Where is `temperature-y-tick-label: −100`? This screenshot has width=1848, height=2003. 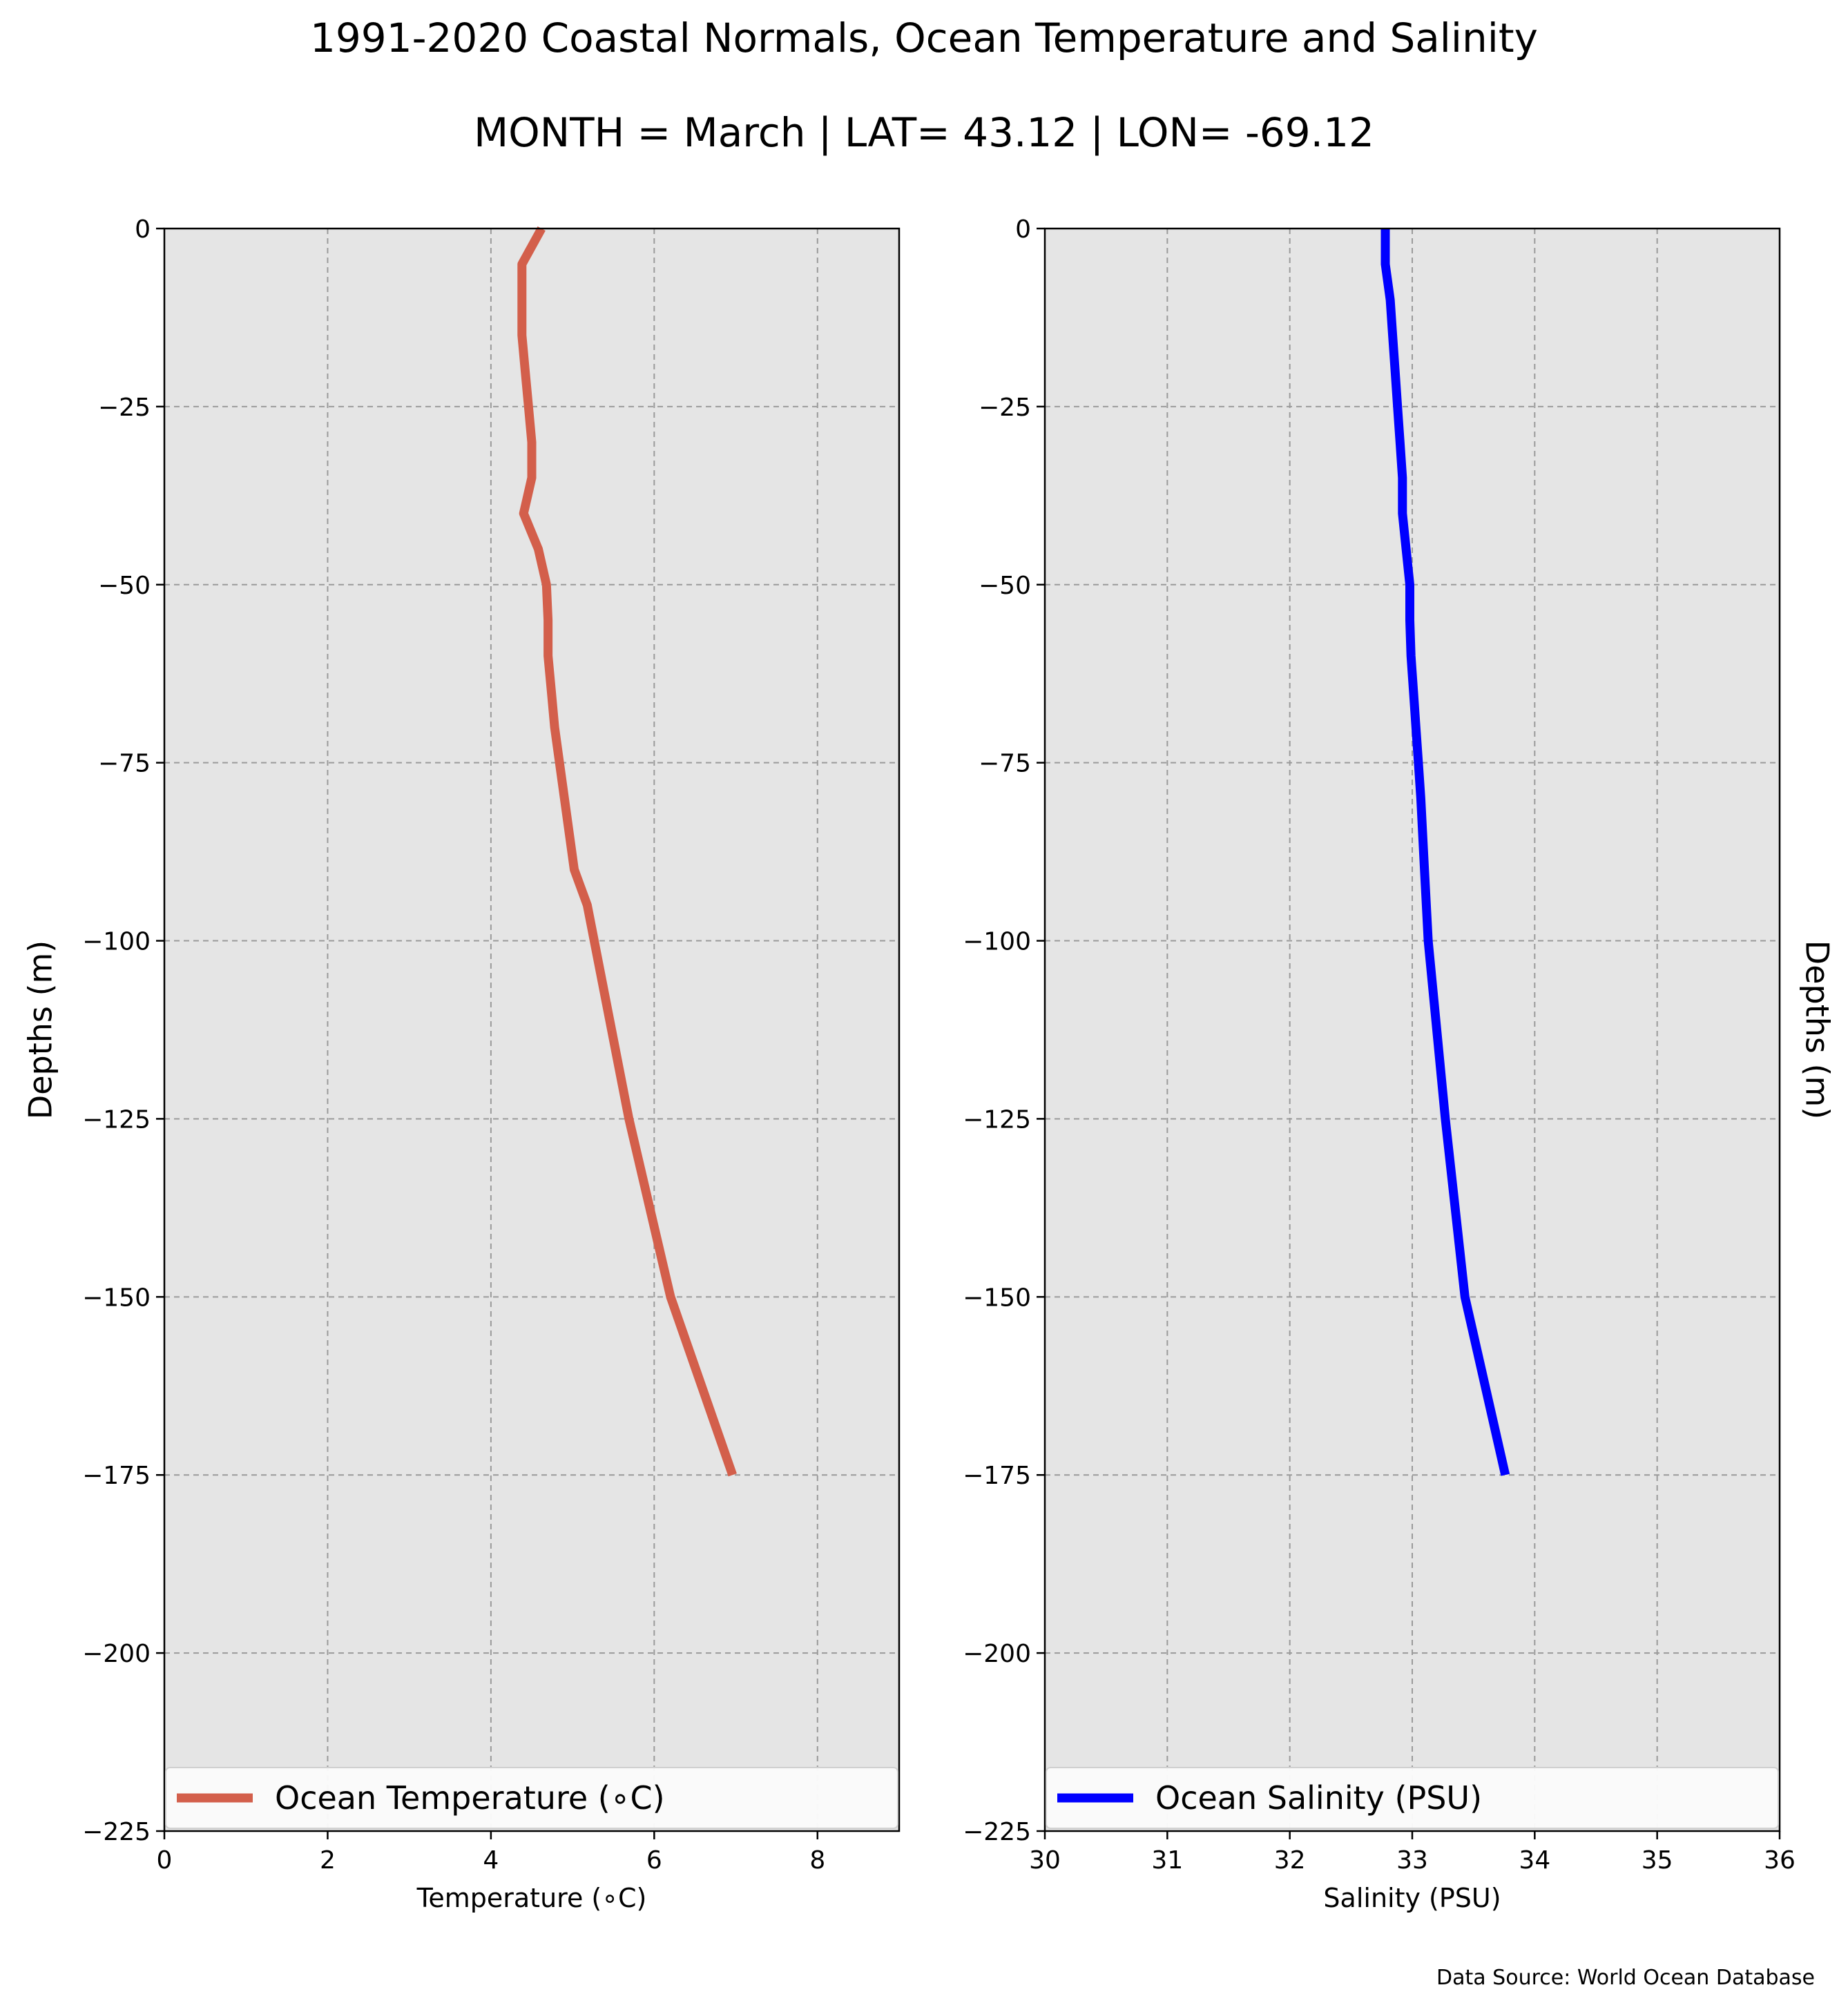
temperature-y-tick-label: −100 is located at coordinates (116, 942).